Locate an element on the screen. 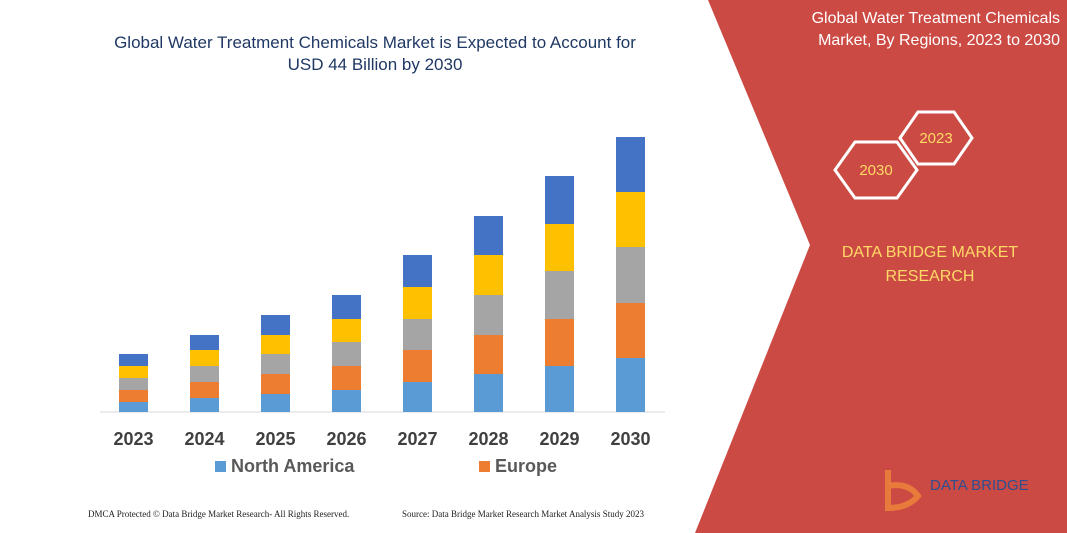  logo-icon is located at coordinates (903, 491).